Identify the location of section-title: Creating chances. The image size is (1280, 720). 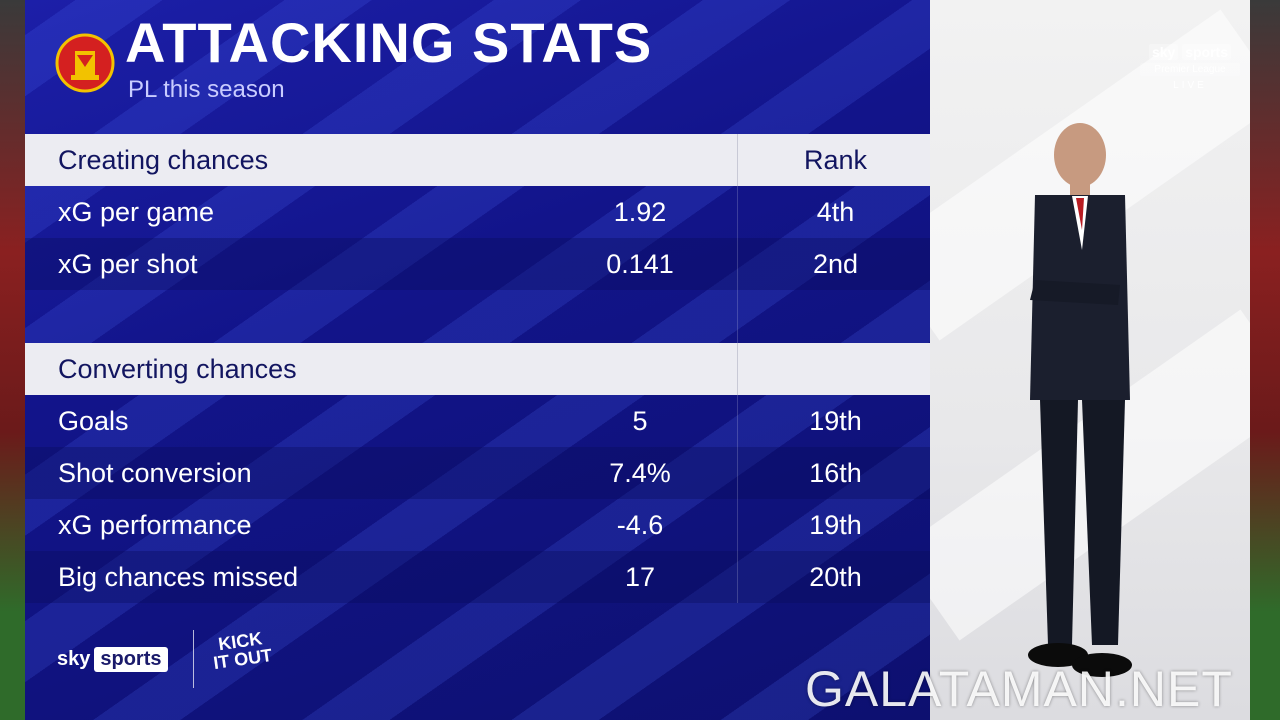
(163, 160).